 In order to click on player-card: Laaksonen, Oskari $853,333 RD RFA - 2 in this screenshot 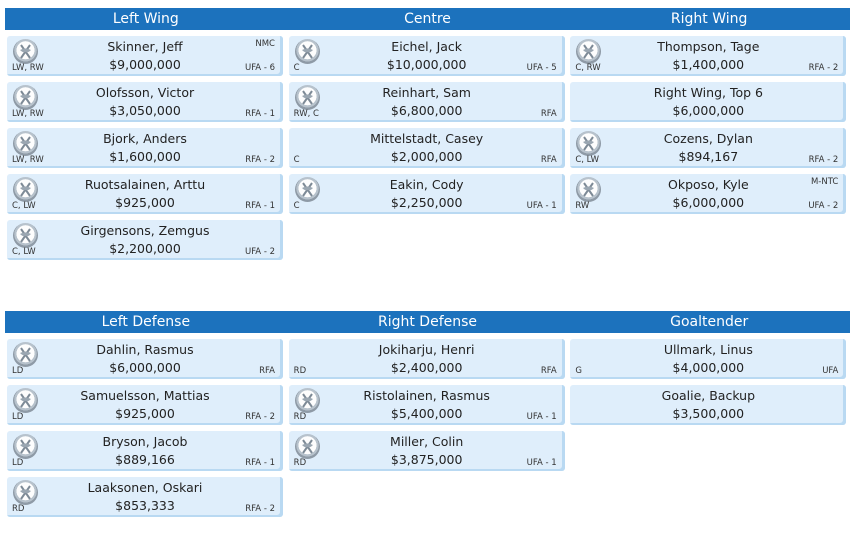, I will do `click(145, 497)`.